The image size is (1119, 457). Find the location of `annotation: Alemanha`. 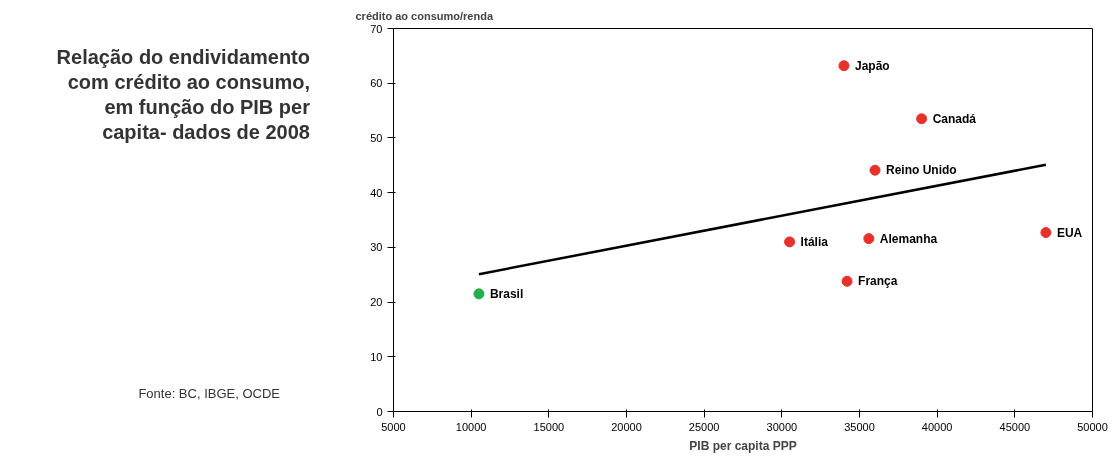

annotation: Alemanha is located at coordinates (908, 238).